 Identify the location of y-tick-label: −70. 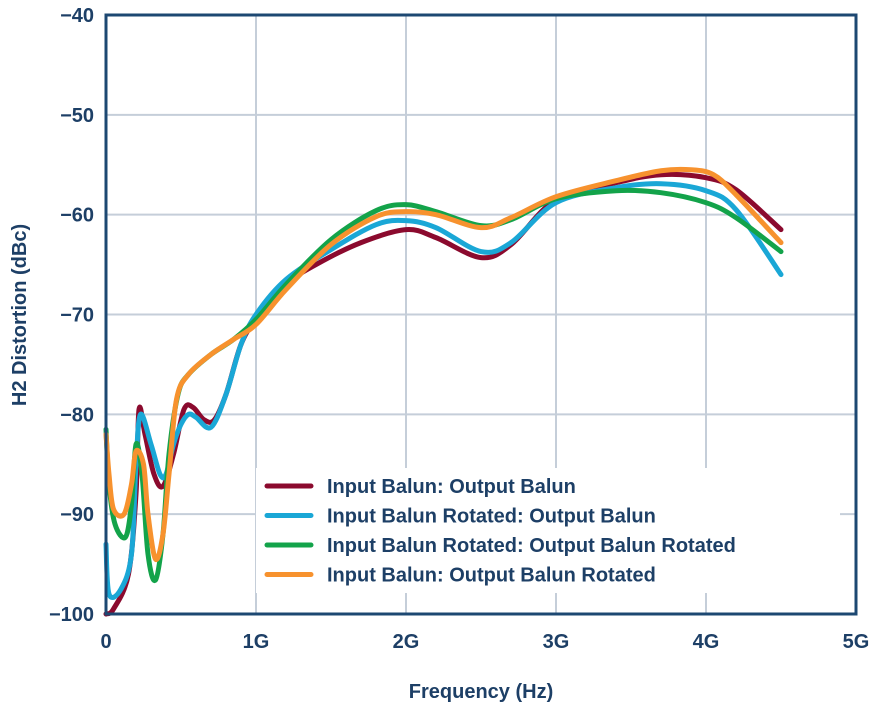
(77, 316).